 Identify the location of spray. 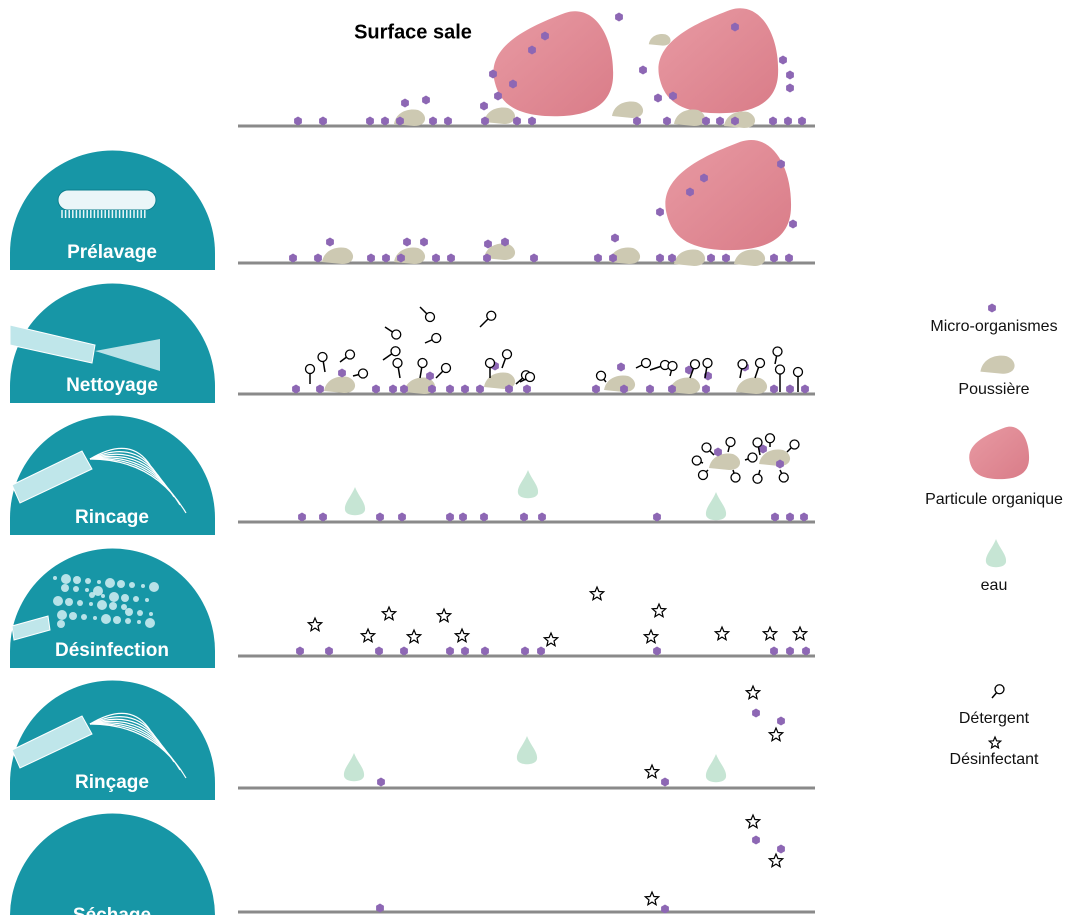
(127, 355).